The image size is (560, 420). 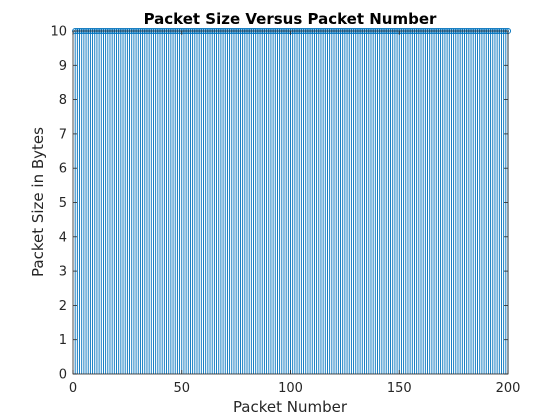 I want to click on y-tick-label-9: 9, so click(x=63, y=66).